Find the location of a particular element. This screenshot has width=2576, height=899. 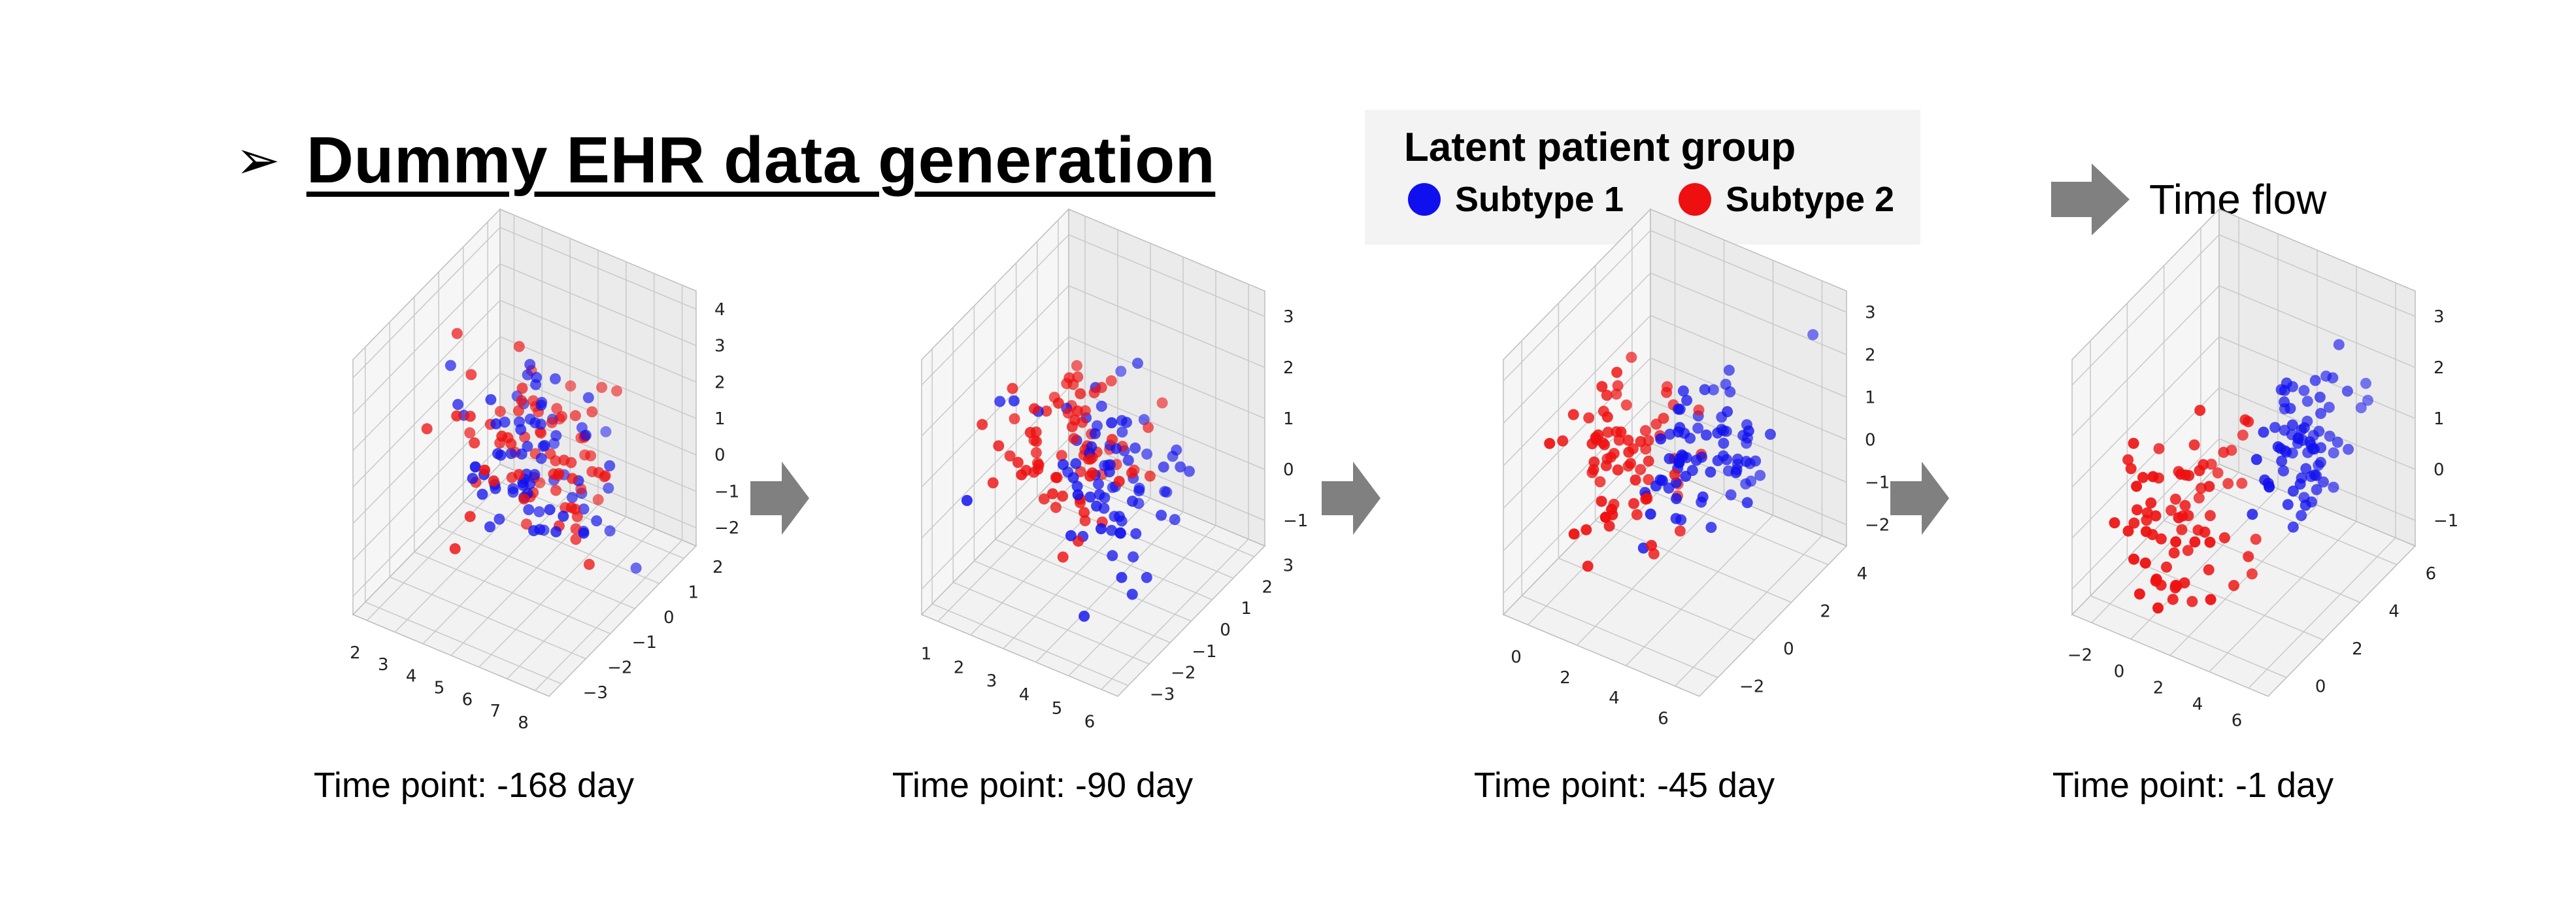

scatter-3d-chart: −2 0 2 4 6 0 2 4 6 −1 0 1 2 3 is located at coordinates (2262, 469).